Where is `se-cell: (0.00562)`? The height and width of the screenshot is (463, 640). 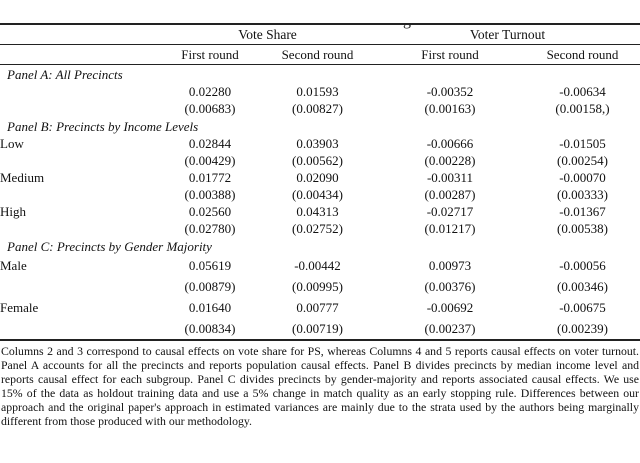
se-cell: (0.00562) is located at coordinates (317, 160).